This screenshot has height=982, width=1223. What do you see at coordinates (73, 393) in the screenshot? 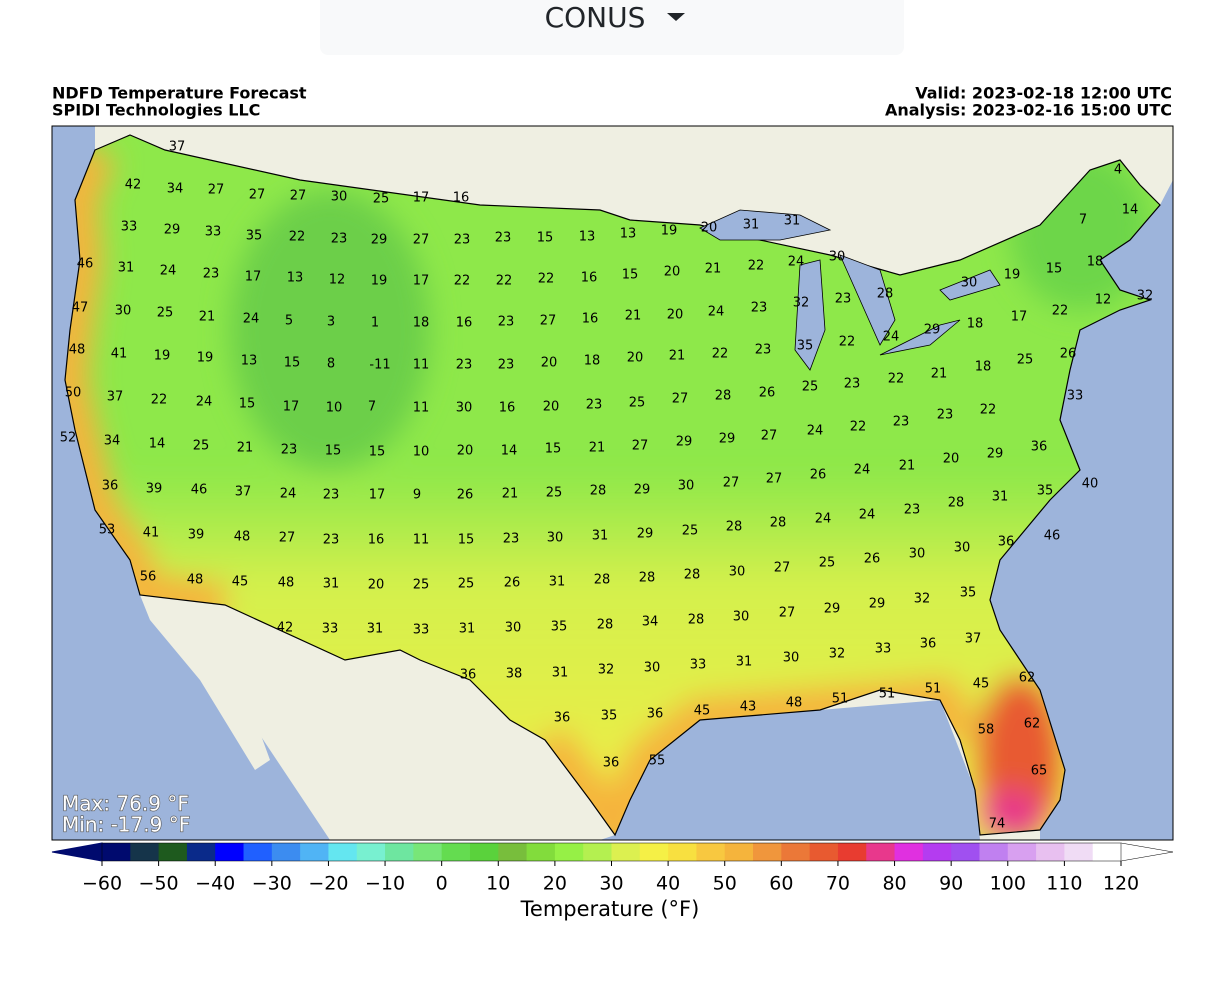
I see `temperature-label: 50` at bounding box center [73, 393].